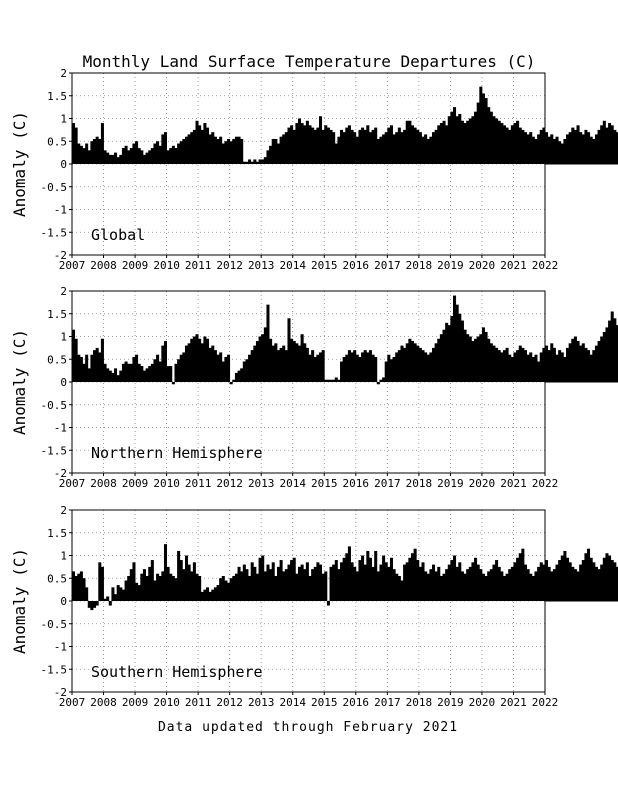 Image resolution: width=618 pixels, height=800 pixels. Describe the element at coordinates (60, 255) in the screenshot. I see `y-tick-label: -2` at that location.